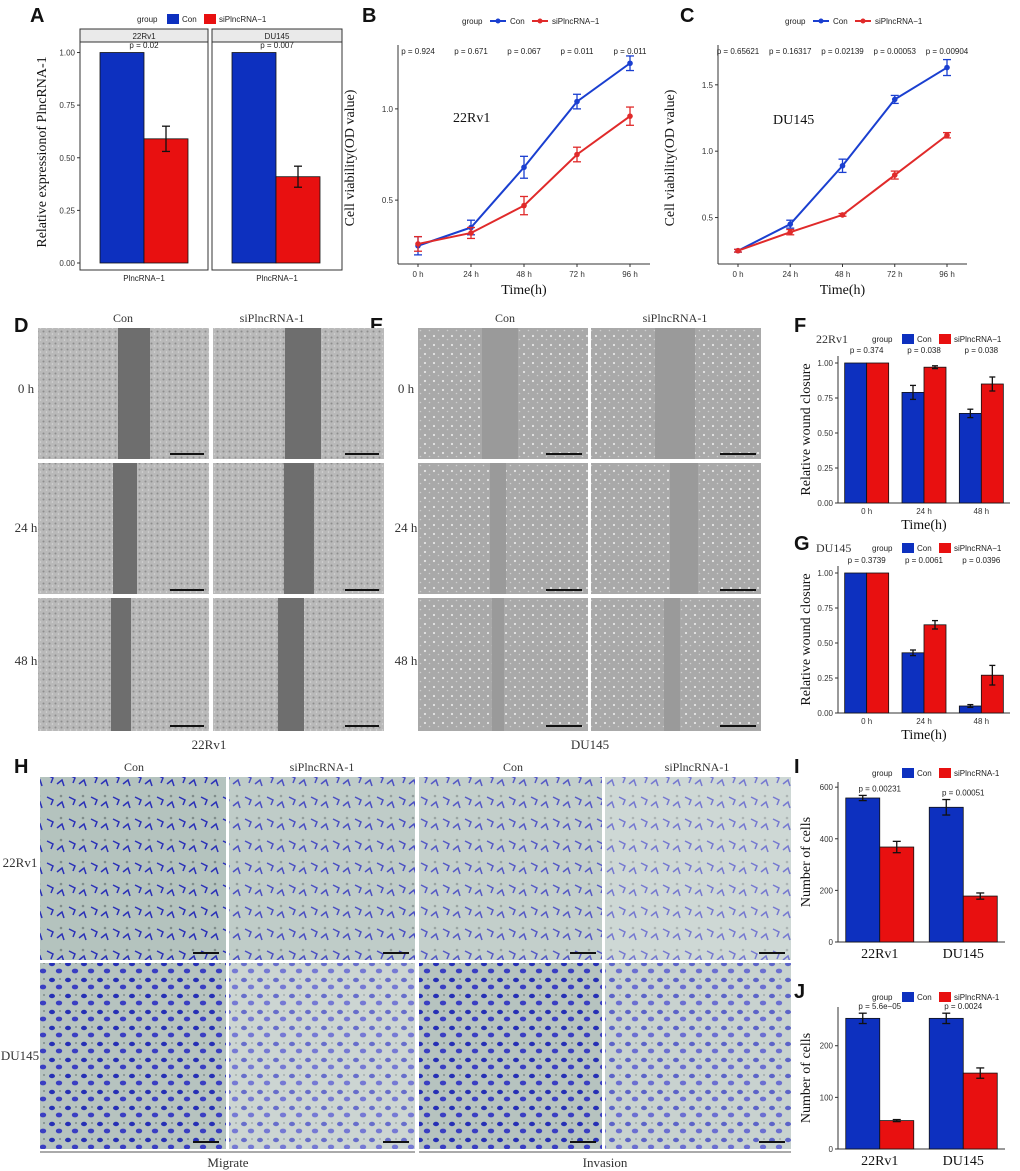  I want to click on p-value-label: p = 0.02139, so click(842, 51).